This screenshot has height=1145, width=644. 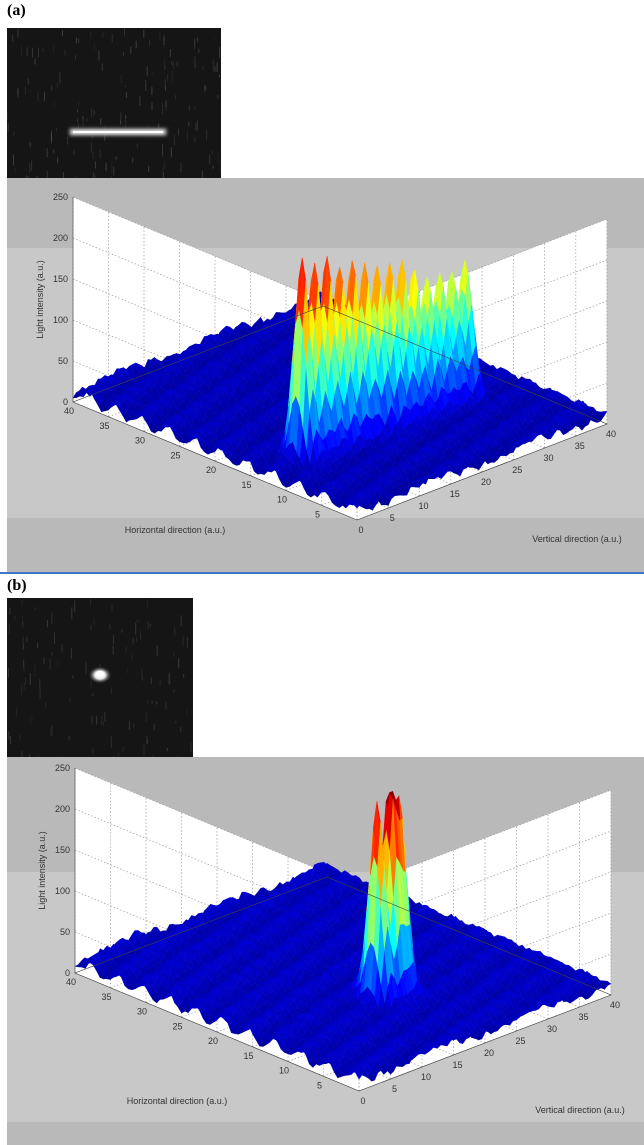 What do you see at coordinates (42, 870) in the screenshot?
I see `z-axis-label: Light intensity (a.u.)` at bounding box center [42, 870].